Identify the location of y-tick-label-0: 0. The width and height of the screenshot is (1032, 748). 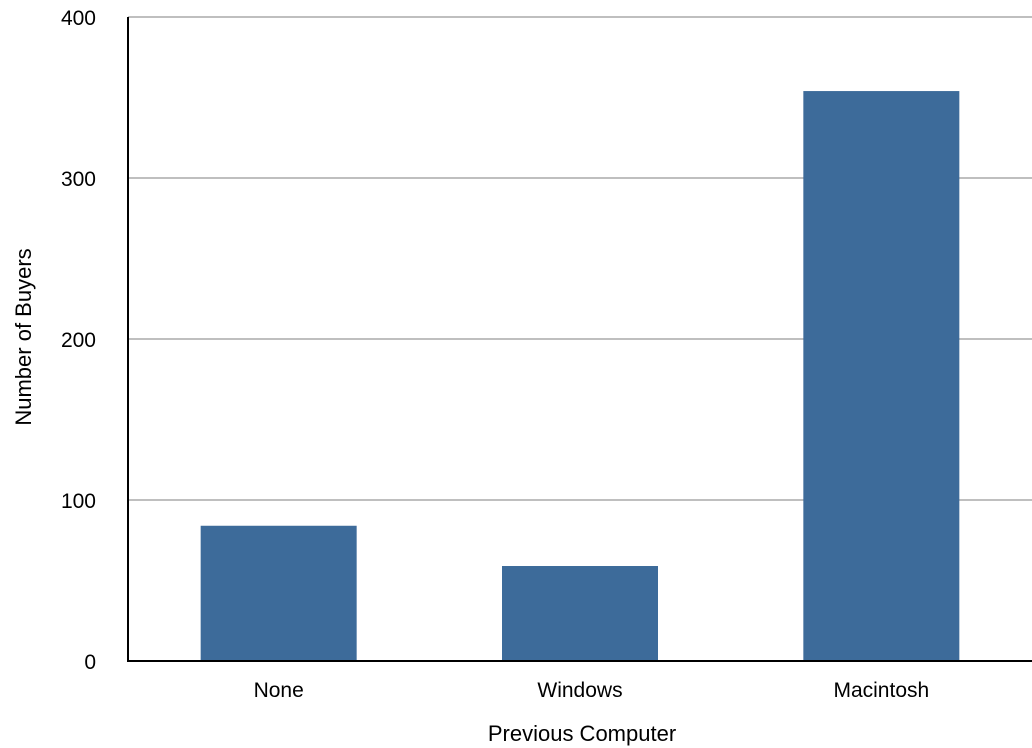
(90, 662).